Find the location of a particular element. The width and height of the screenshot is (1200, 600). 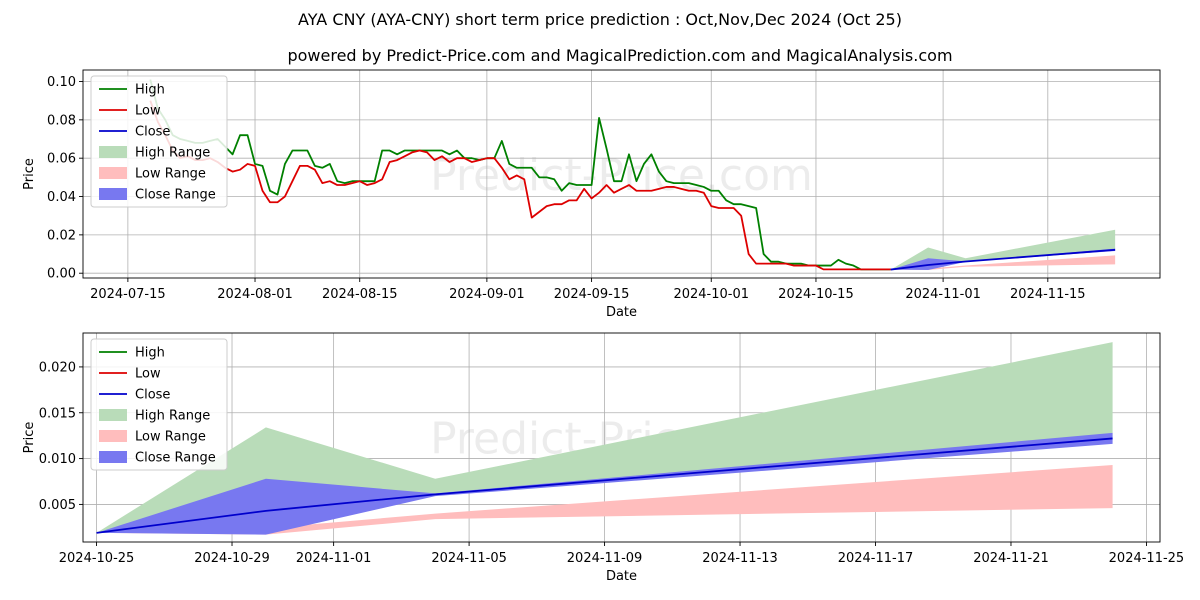

high-range-band is located at coordinates (1003, 249).